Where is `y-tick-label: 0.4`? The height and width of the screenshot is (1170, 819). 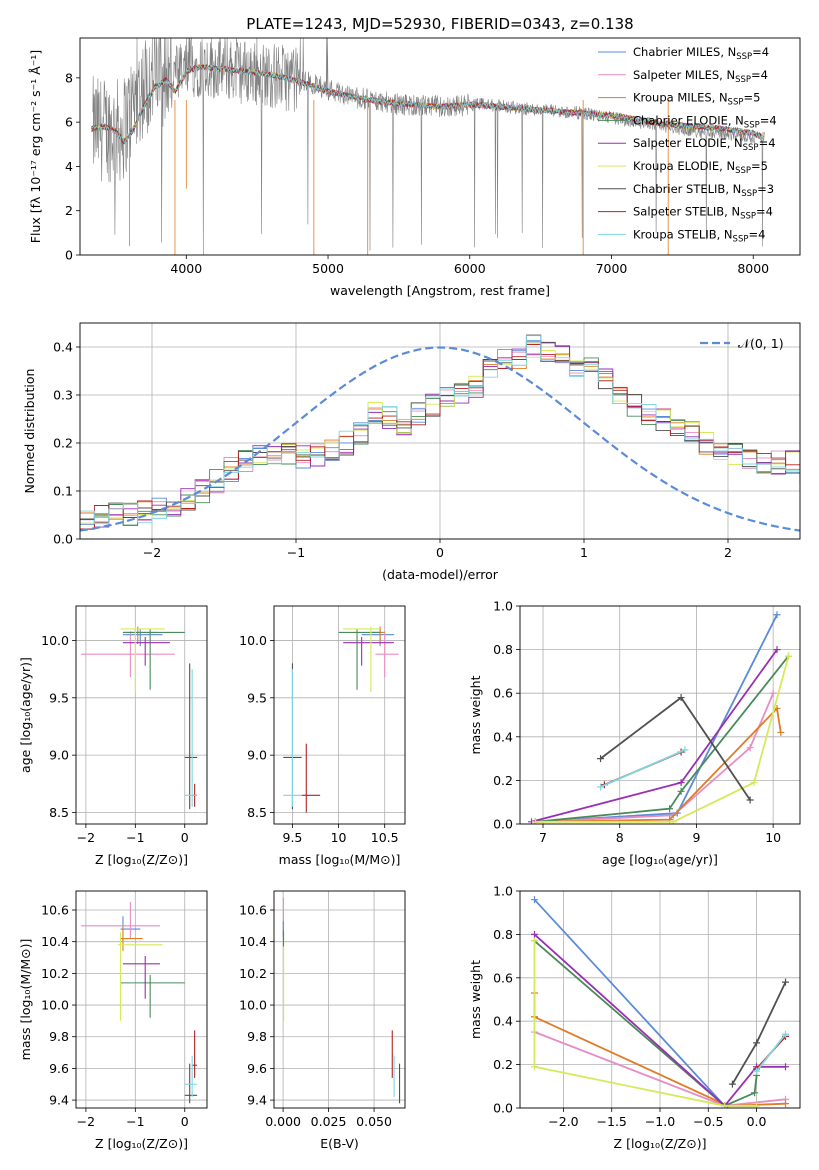 y-tick-label: 0.4 is located at coordinates (503, 736).